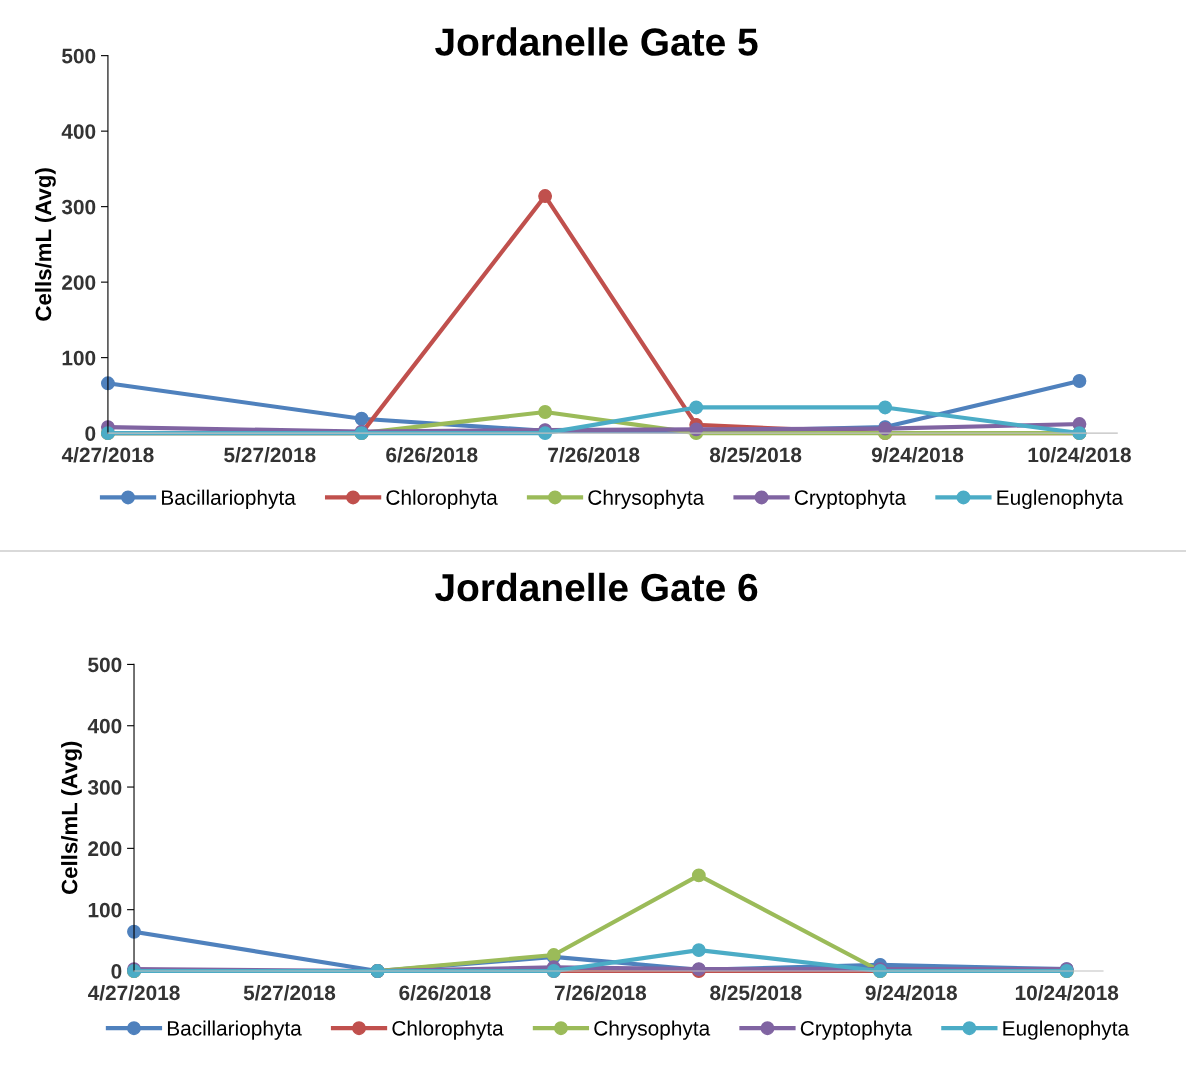  I want to click on chart-title: Jordanelle Gate 6, so click(596, 587).